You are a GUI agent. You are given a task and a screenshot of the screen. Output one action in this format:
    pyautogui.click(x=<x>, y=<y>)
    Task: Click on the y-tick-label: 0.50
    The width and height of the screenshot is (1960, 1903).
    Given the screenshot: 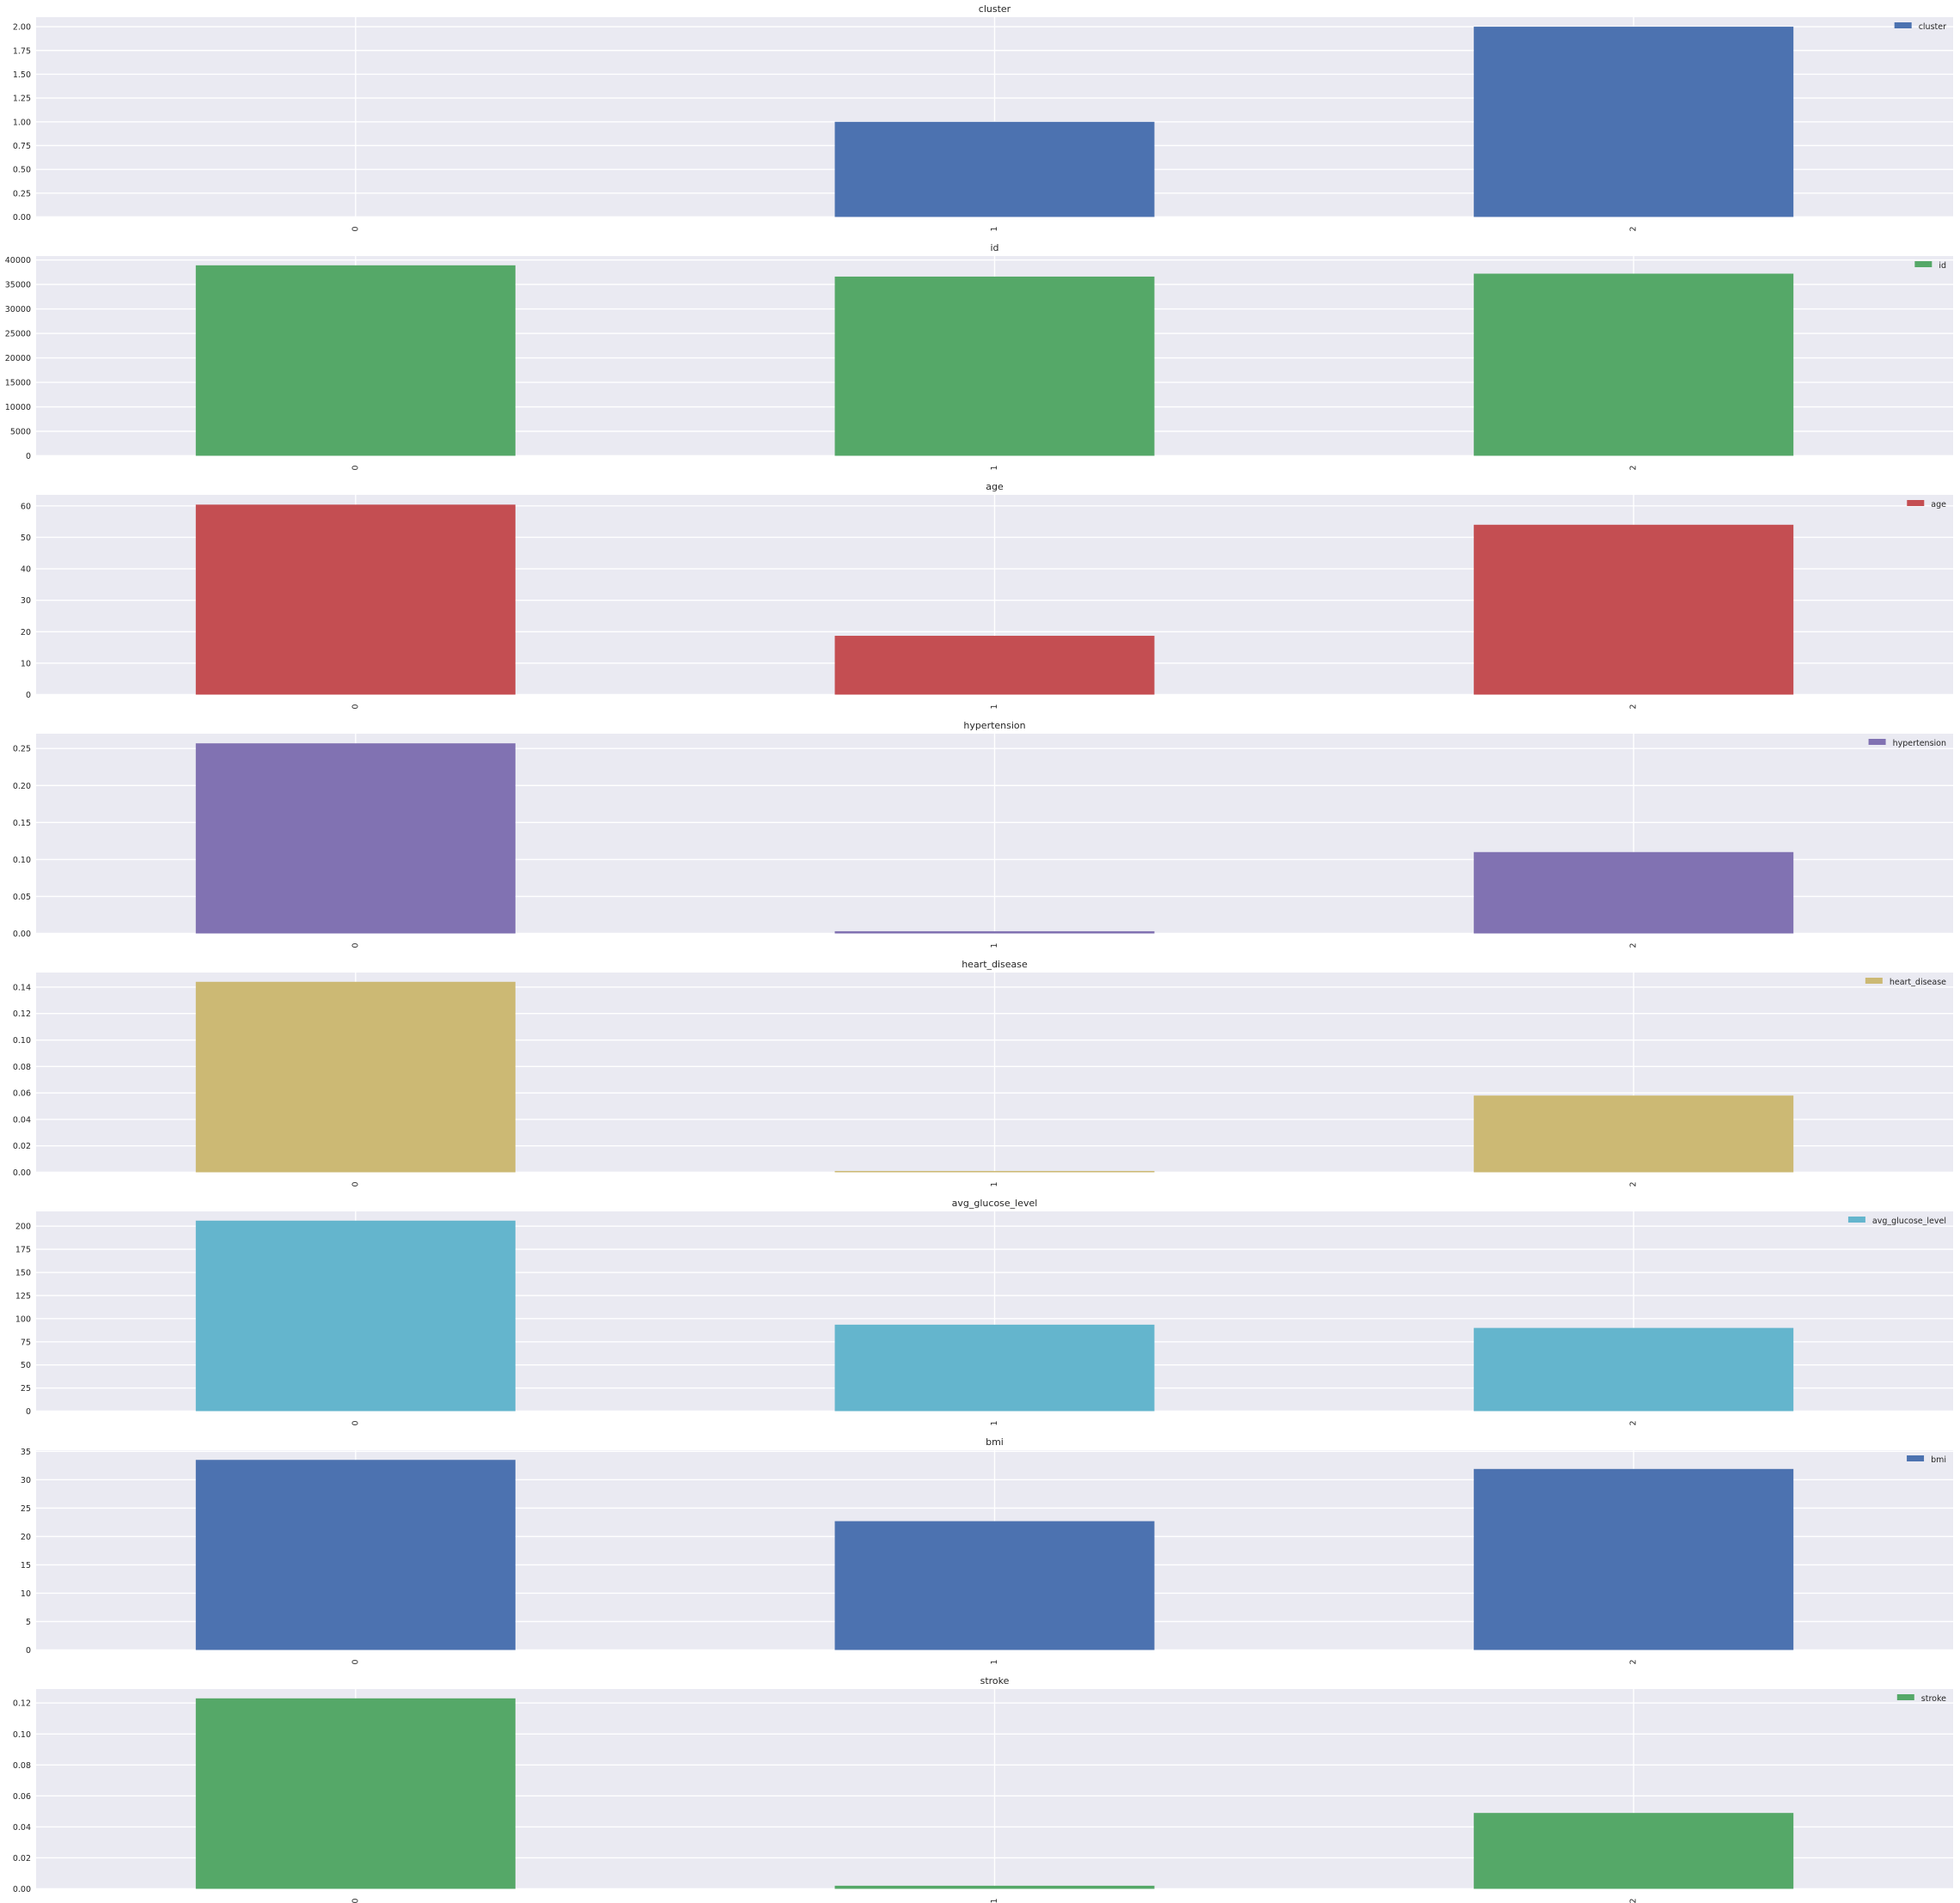 What is the action you would take?
    pyautogui.click(x=22, y=170)
    